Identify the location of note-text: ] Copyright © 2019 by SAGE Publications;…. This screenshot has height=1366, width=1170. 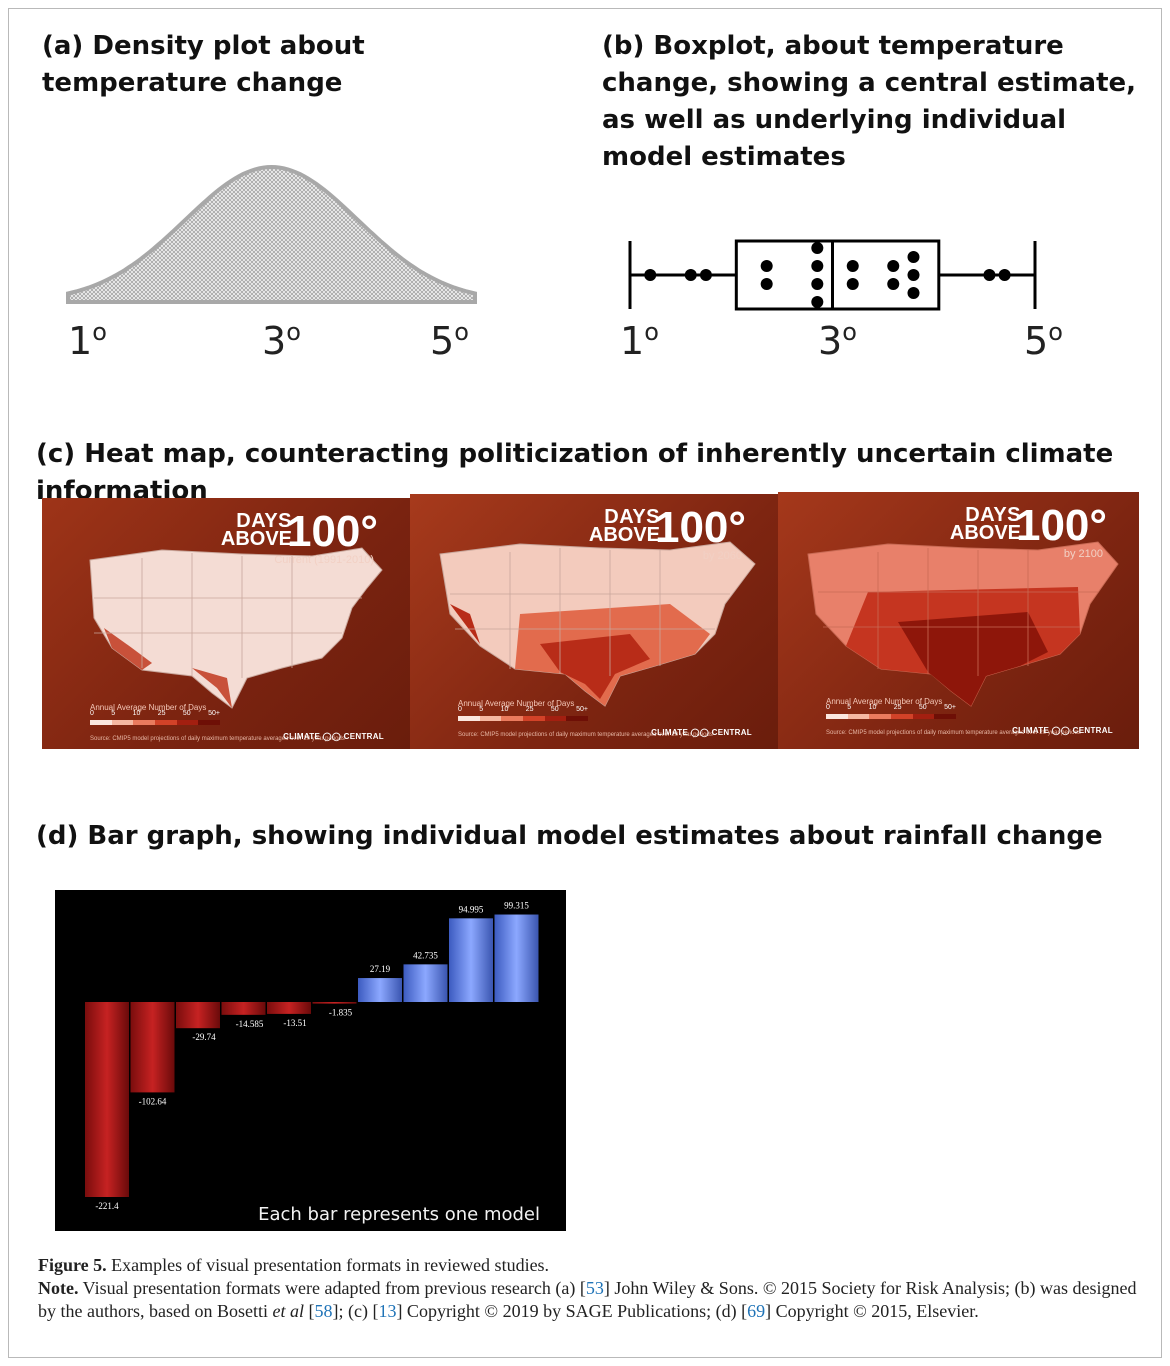
(572, 1311).